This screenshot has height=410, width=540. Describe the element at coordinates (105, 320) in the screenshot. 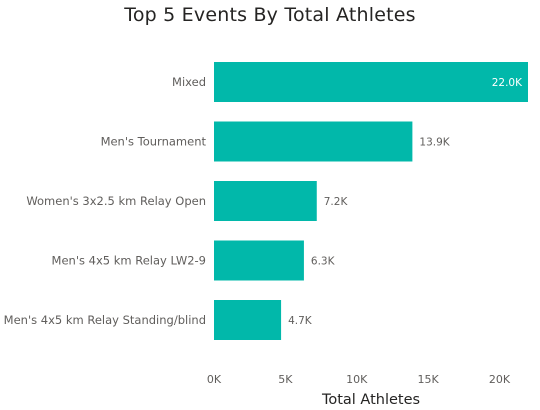

I see `category-label: Men's 4x5 km Relay Standing/blind` at that location.